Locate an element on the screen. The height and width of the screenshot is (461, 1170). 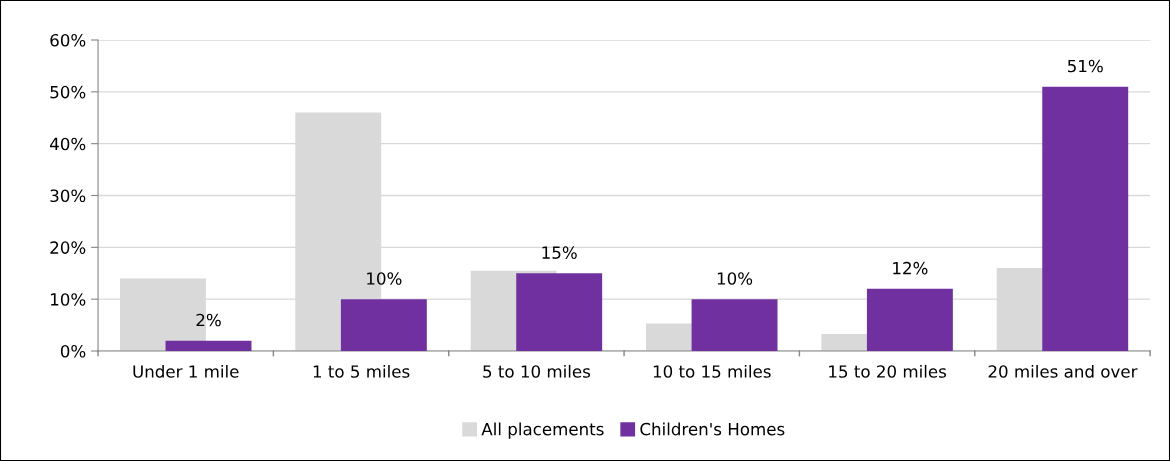
data-label: 12% is located at coordinates (910, 268).